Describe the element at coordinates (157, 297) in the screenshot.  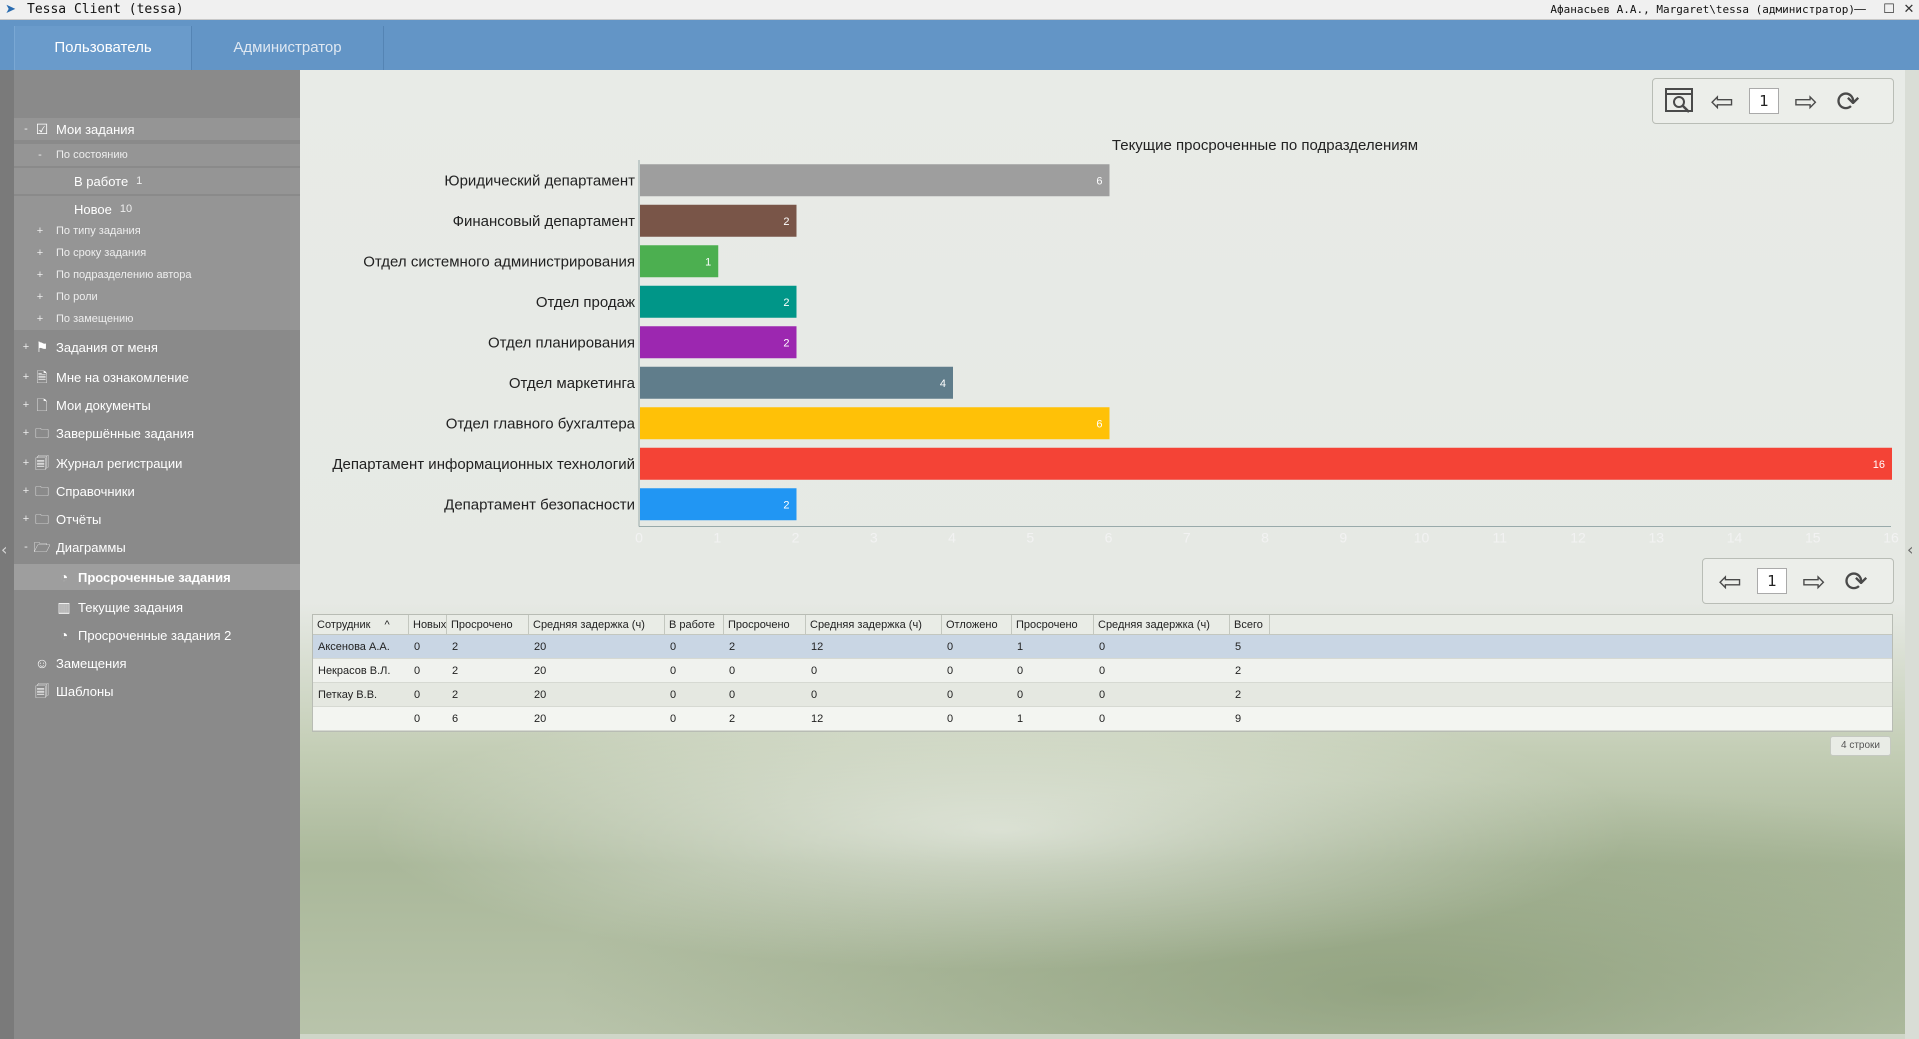
I see `sidebar-item: + По роли` at that location.